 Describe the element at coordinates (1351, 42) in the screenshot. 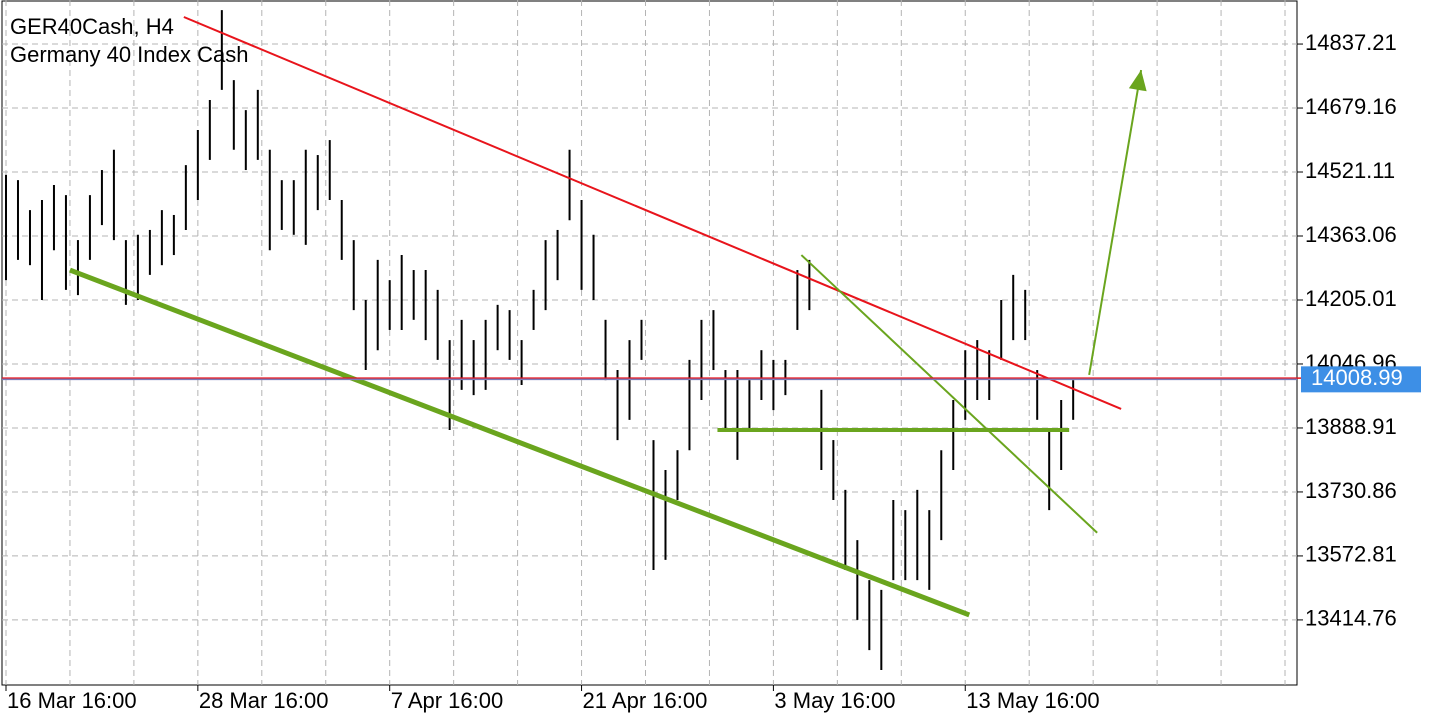

I see `y-tick-label: 14837.21` at that location.